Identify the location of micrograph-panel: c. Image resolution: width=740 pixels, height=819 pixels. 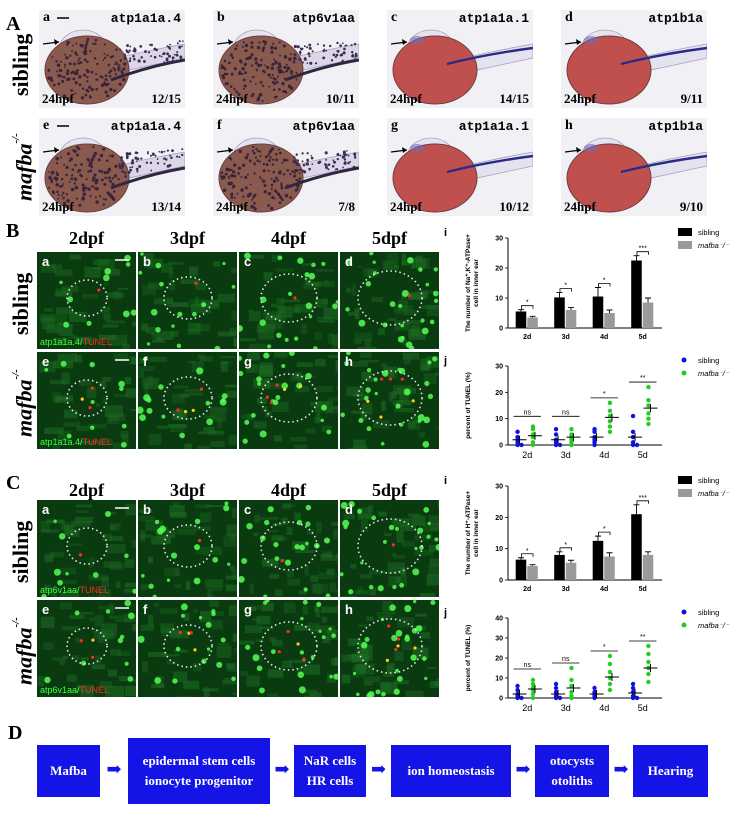
(288, 548).